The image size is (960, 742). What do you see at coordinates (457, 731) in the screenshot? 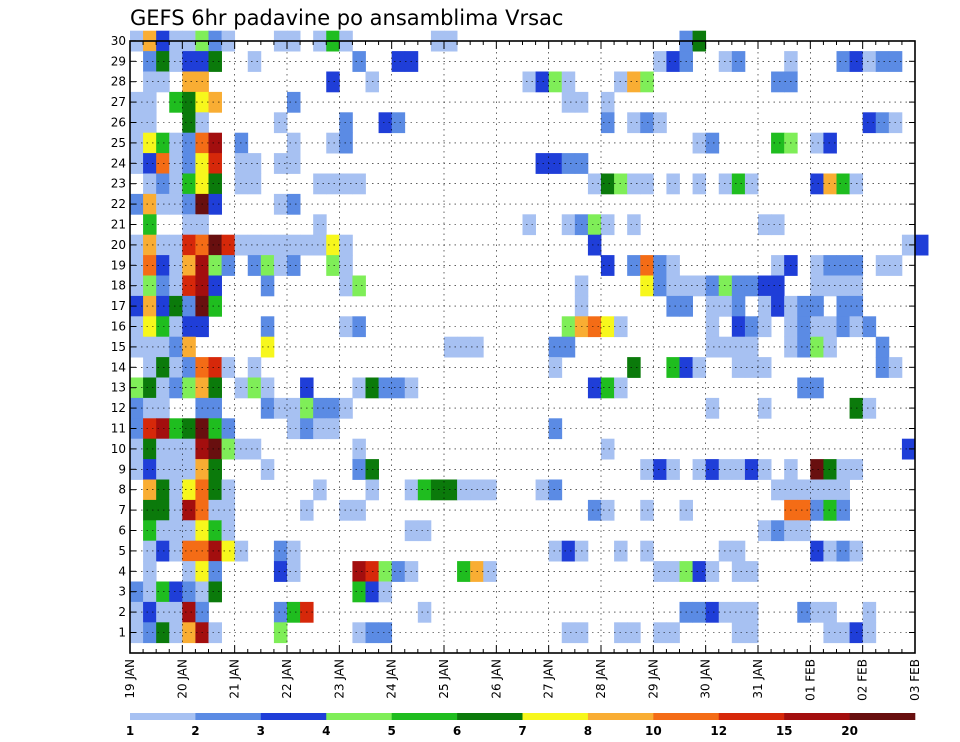
I see `colorbar-label: 6` at bounding box center [457, 731].